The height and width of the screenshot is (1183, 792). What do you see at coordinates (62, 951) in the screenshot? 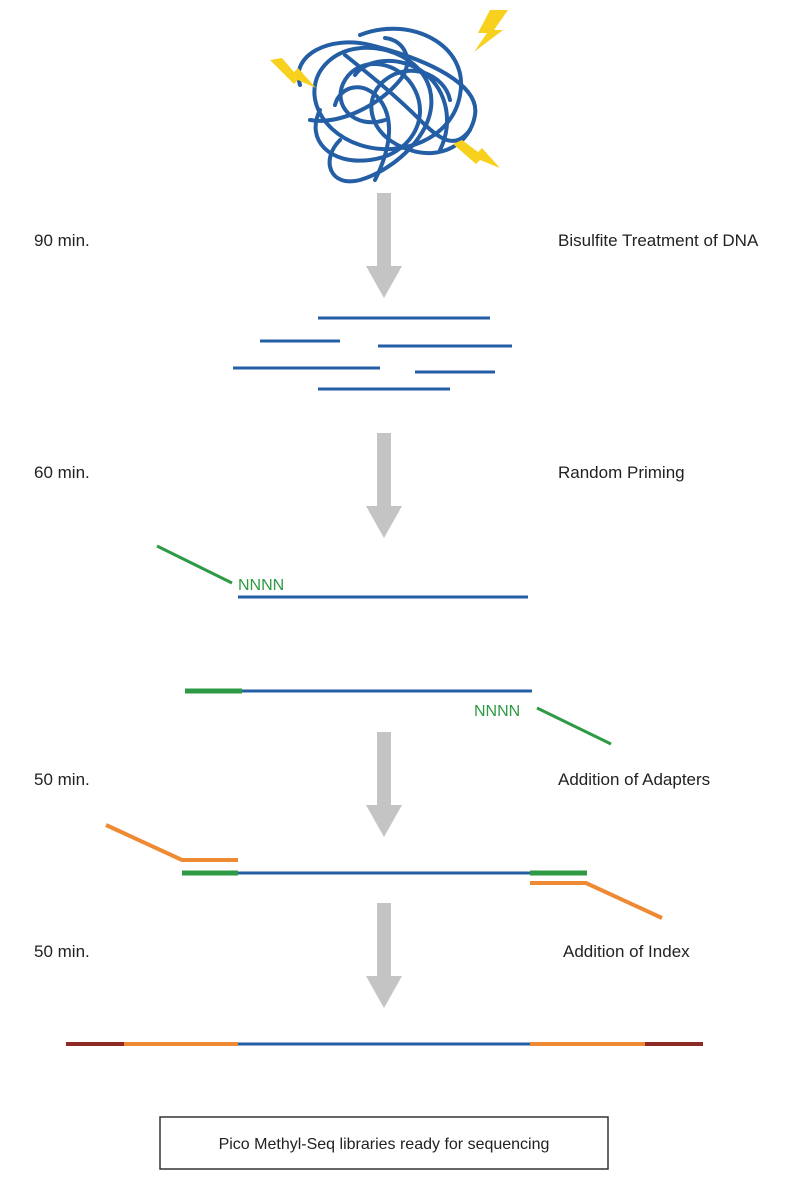
I see `step-time-index: 50 min.` at bounding box center [62, 951].